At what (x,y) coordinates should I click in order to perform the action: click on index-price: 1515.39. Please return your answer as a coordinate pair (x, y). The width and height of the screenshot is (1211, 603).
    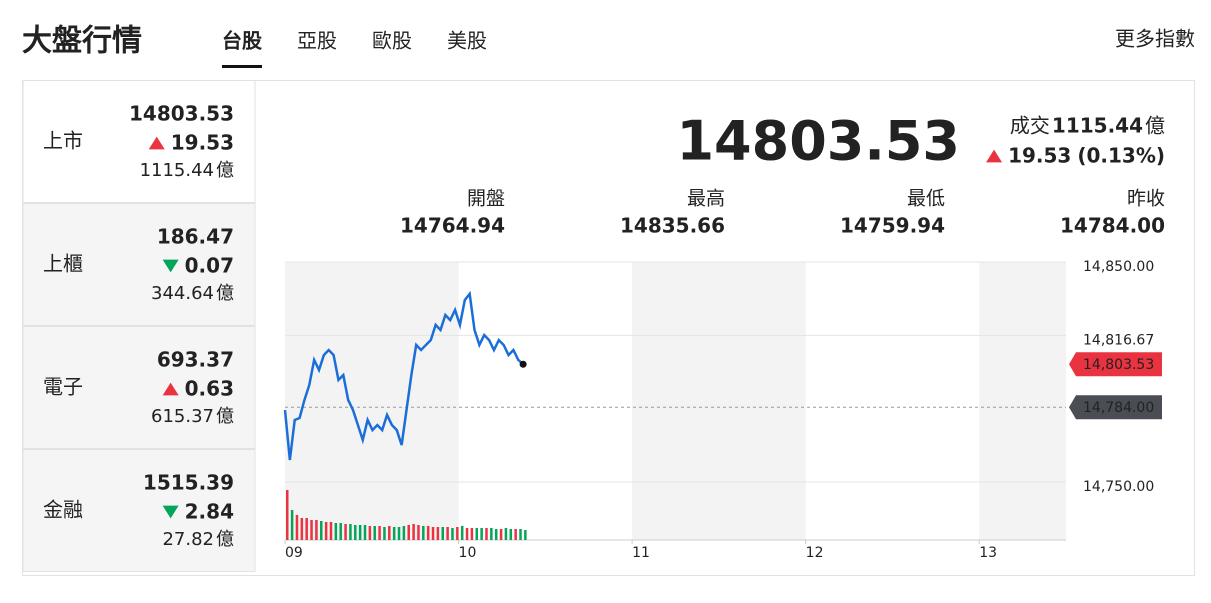
    Looking at the image, I should click on (188, 483).